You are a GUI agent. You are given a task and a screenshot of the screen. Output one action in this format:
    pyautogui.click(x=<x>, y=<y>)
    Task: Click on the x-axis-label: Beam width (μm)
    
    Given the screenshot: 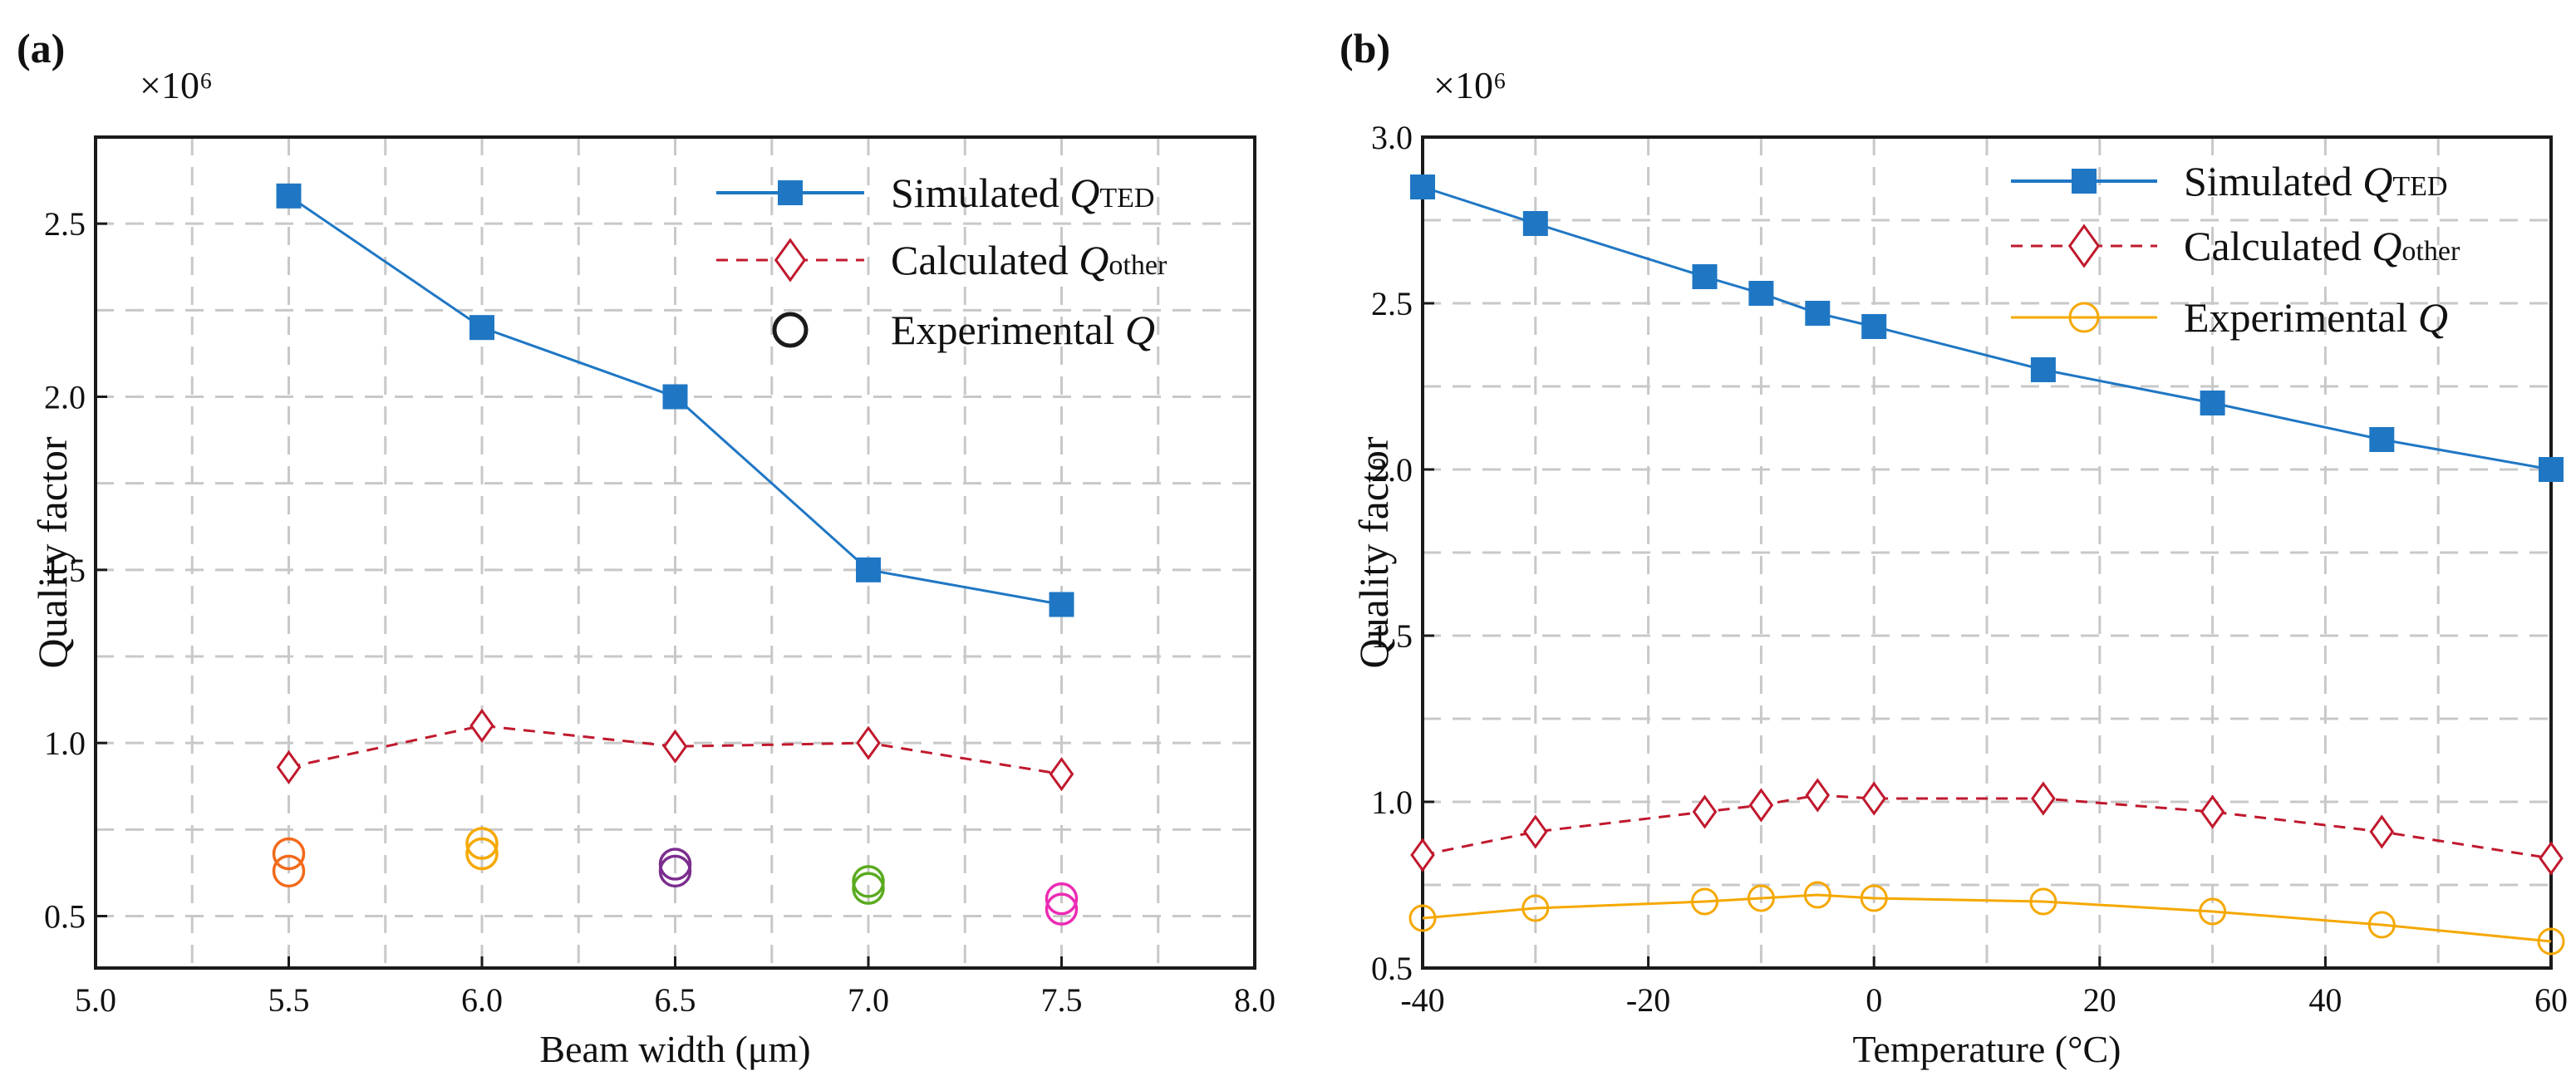 What is the action you would take?
    pyautogui.click(x=675, y=1049)
    